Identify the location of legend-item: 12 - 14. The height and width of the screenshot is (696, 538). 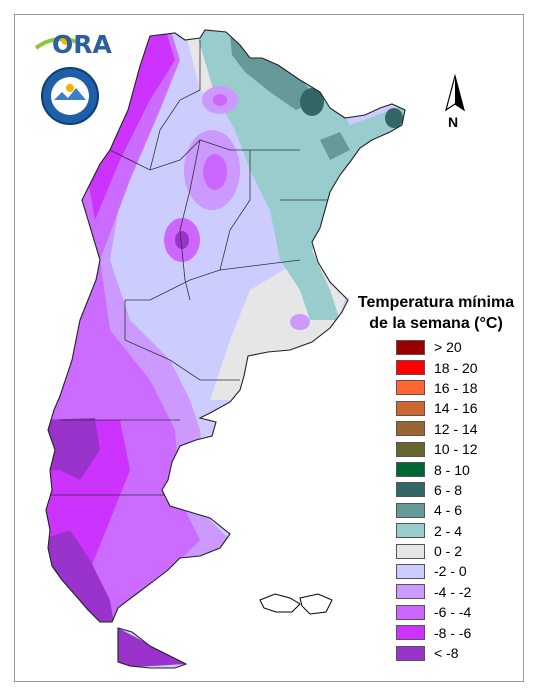
(437, 429).